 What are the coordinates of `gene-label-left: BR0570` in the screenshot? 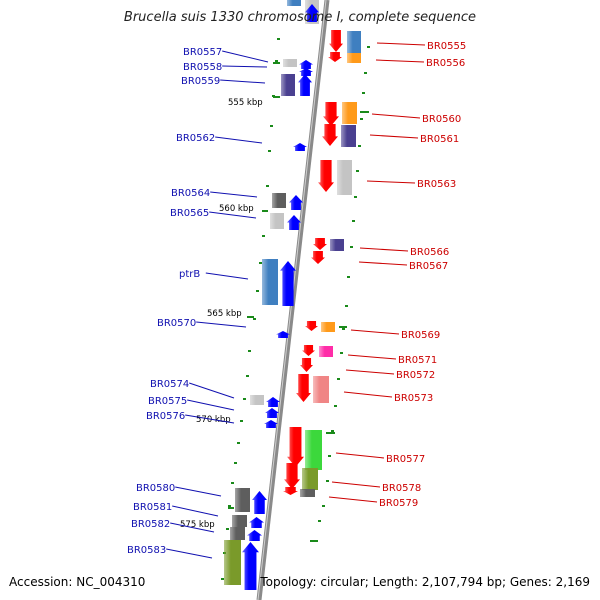 It's located at (176, 323).